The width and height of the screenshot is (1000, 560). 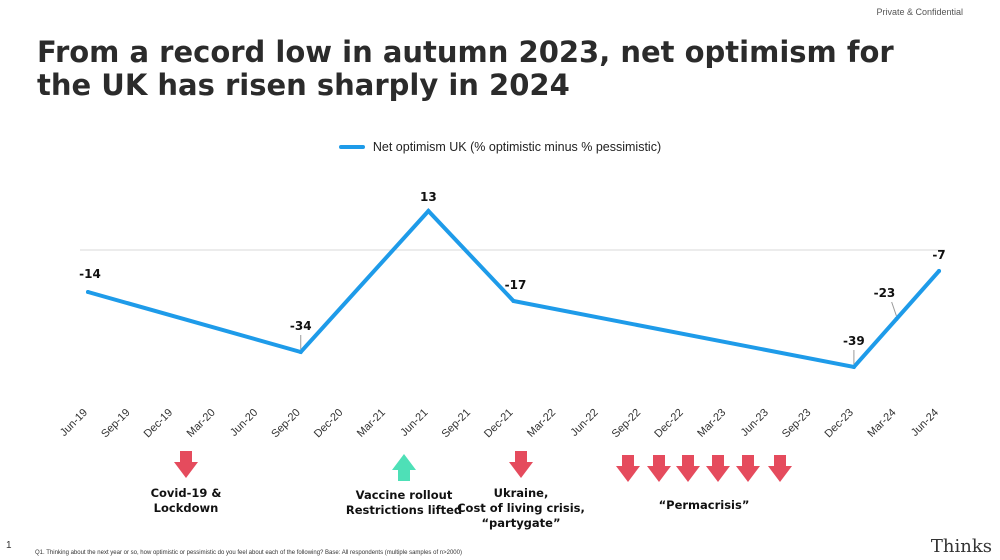 What do you see at coordinates (669, 424) in the screenshot?
I see `x-tick-label: Dec-22` at bounding box center [669, 424].